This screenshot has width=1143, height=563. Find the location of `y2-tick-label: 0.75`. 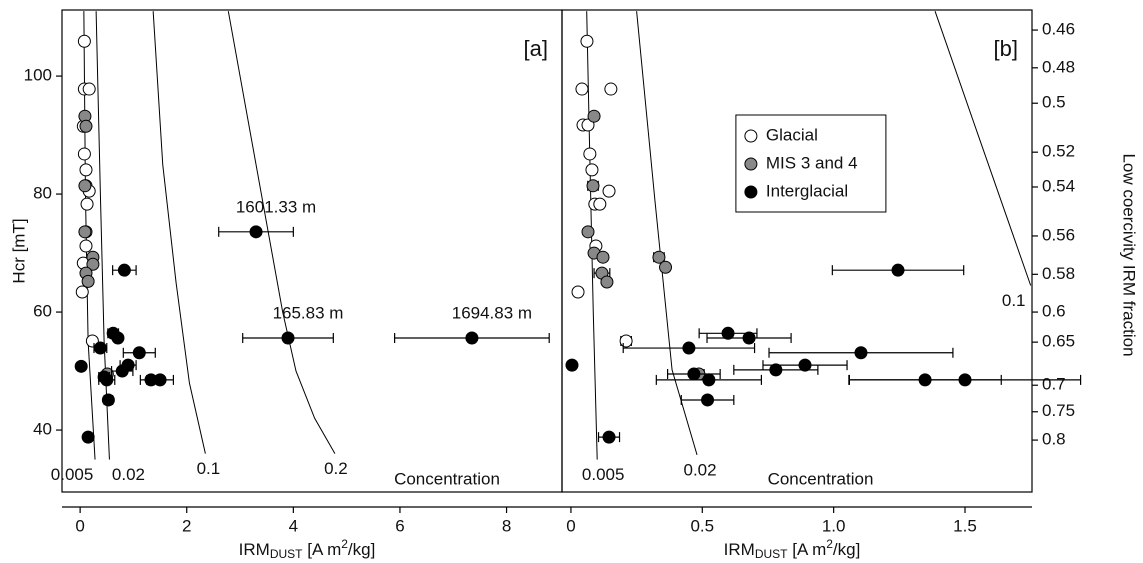

y2-tick-label: 0.75 is located at coordinates (1058, 410).